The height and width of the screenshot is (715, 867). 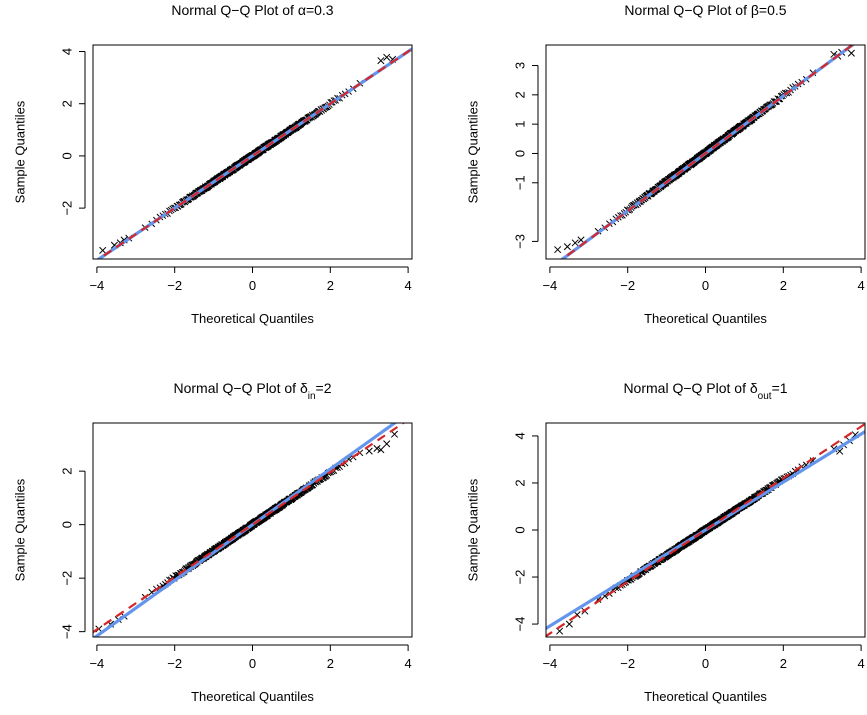 What do you see at coordinates (73, 132) in the screenshot?
I see `y-axis: −2 0 2 4` at bounding box center [73, 132].